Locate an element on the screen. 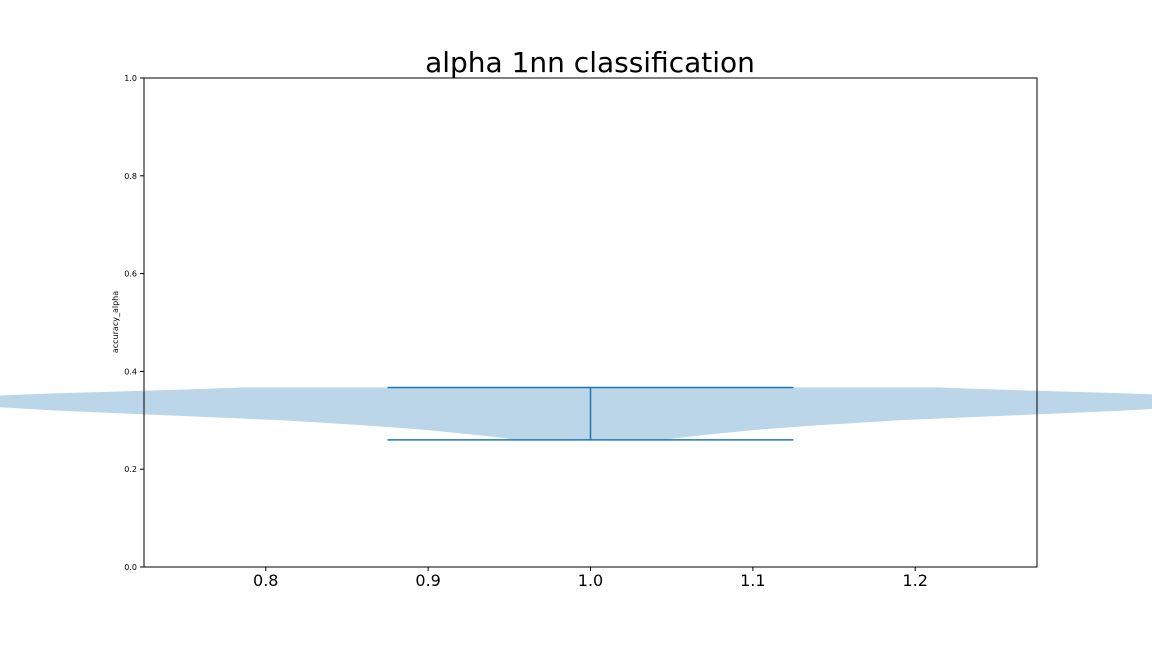 Image resolution: width=1152 pixels, height=648 pixels. x-tick-label: 1.1 is located at coordinates (752, 580).